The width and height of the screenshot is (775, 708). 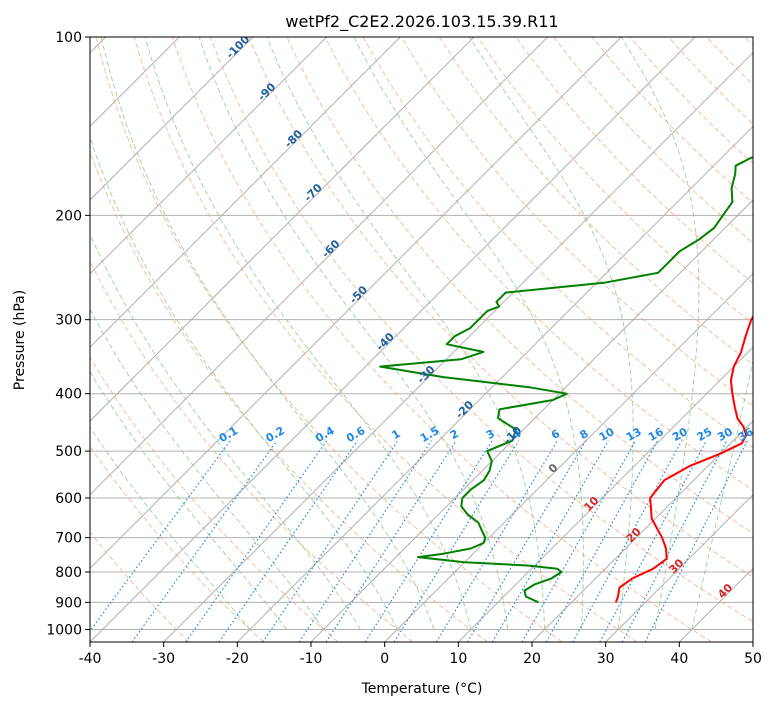 What do you see at coordinates (68, 216) in the screenshot?
I see `y-tick-label: 200` at bounding box center [68, 216].